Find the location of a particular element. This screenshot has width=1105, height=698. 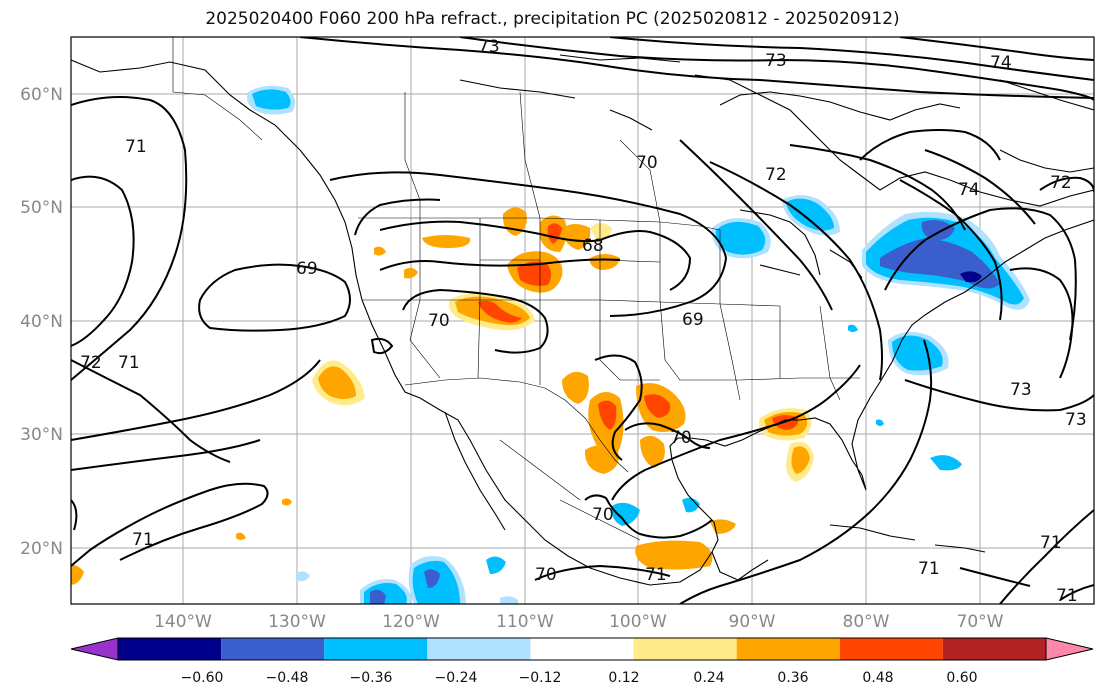

lon-tick-label: 130°W is located at coordinates (297, 622).